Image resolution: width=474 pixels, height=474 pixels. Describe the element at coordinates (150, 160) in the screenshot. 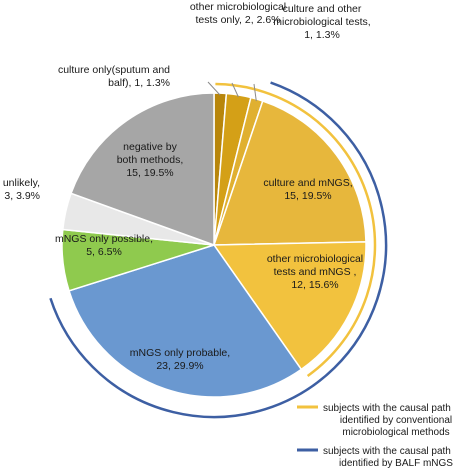

I see `slice-label-8: negative by both methods, 15, 19.5%` at that location.